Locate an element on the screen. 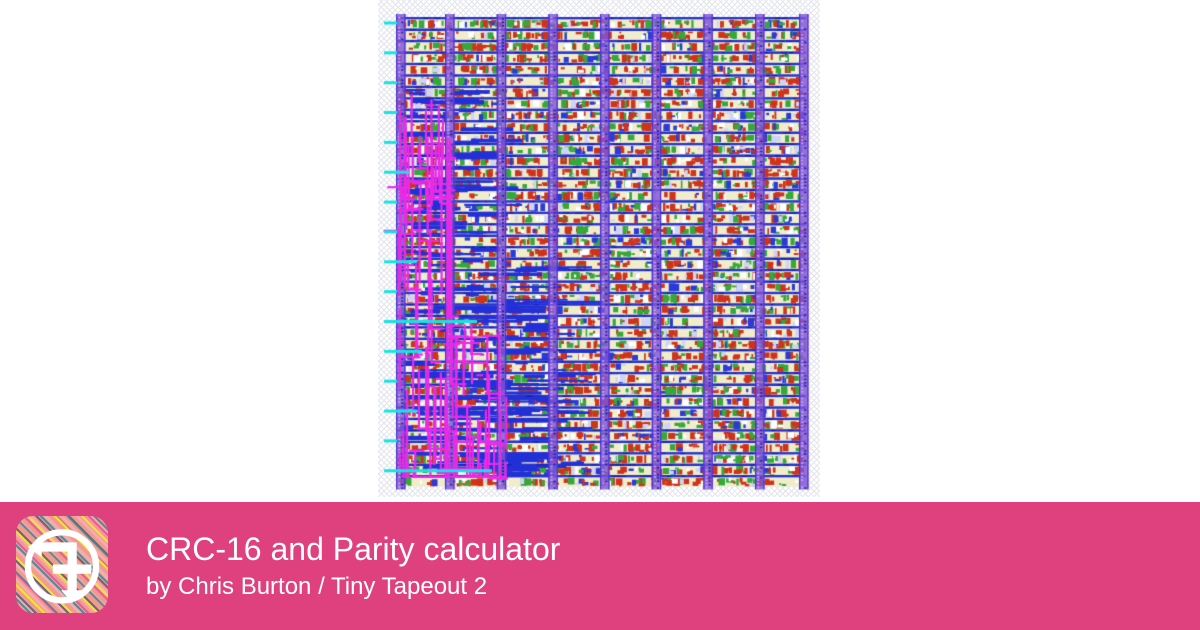 Image resolution: width=1200 pixels, height=630 pixels. project-author: by Chris Burton / Tiny Tapeout 2 is located at coordinates (317, 587).